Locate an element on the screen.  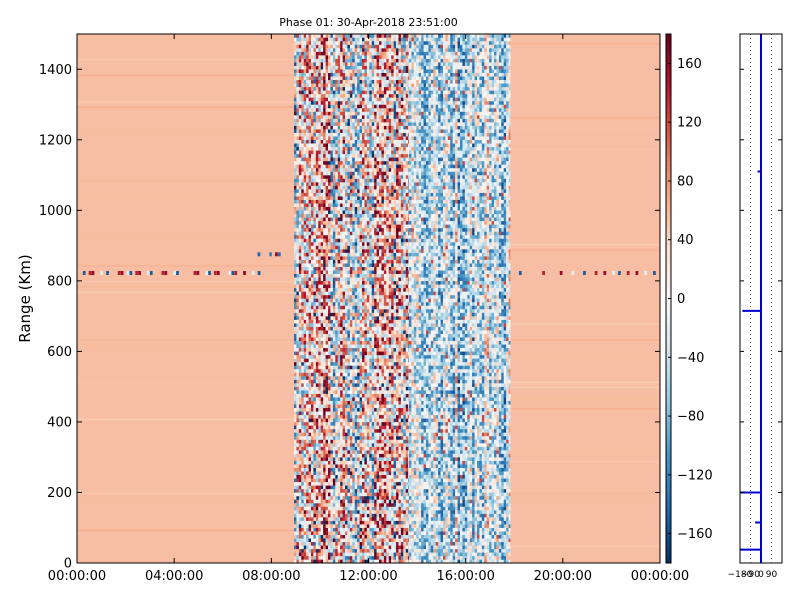
heatmap-row is located at coordinates (585, 461).